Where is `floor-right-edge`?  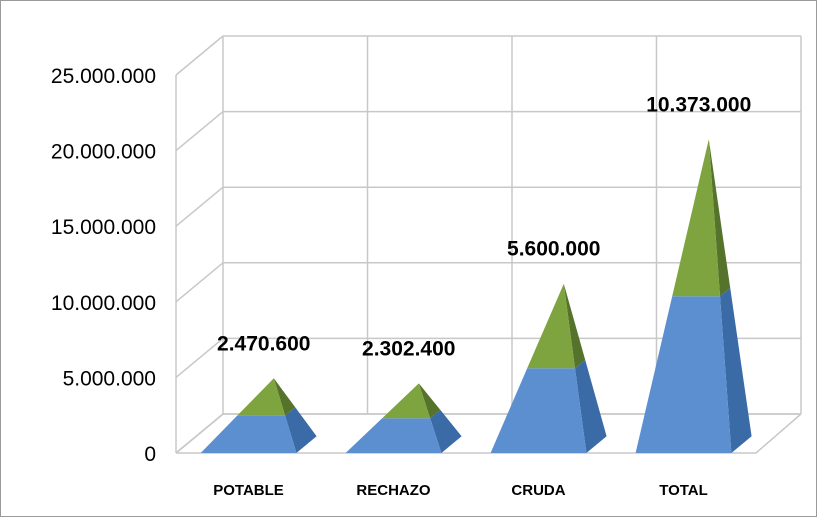 floor-right-edge is located at coordinates (778, 433).